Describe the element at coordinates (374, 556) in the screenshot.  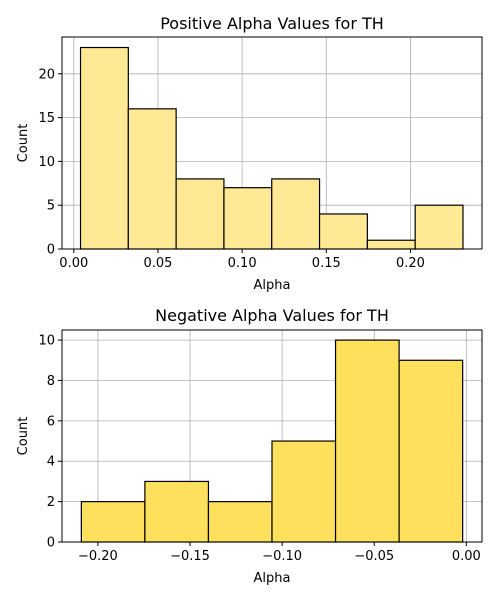
I see `x-tick-label: −0.05` at that location.